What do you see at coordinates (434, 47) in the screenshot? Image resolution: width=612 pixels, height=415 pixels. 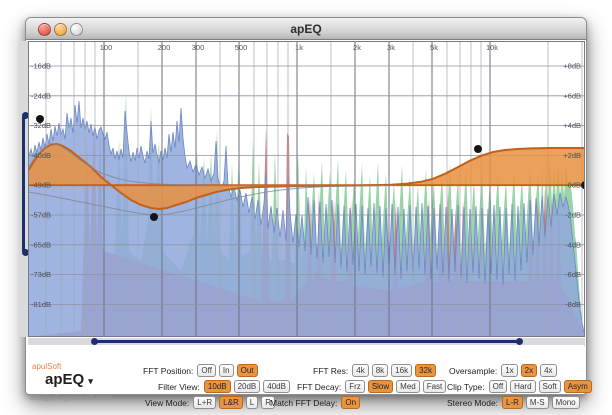 I see `freq-axis-label: 5k` at bounding box center [434, 47].